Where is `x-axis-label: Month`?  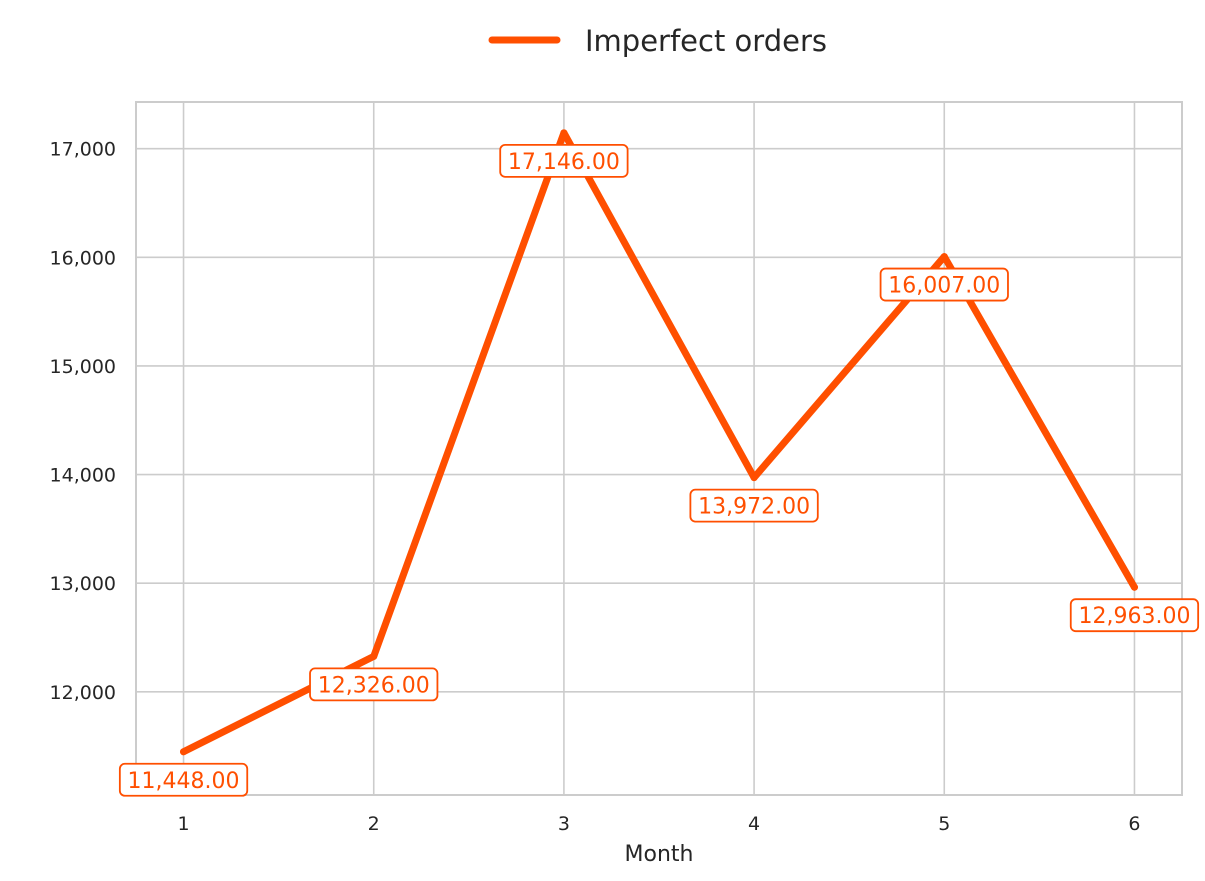
x-axis-label: Month is located at coordinates (659, 854).